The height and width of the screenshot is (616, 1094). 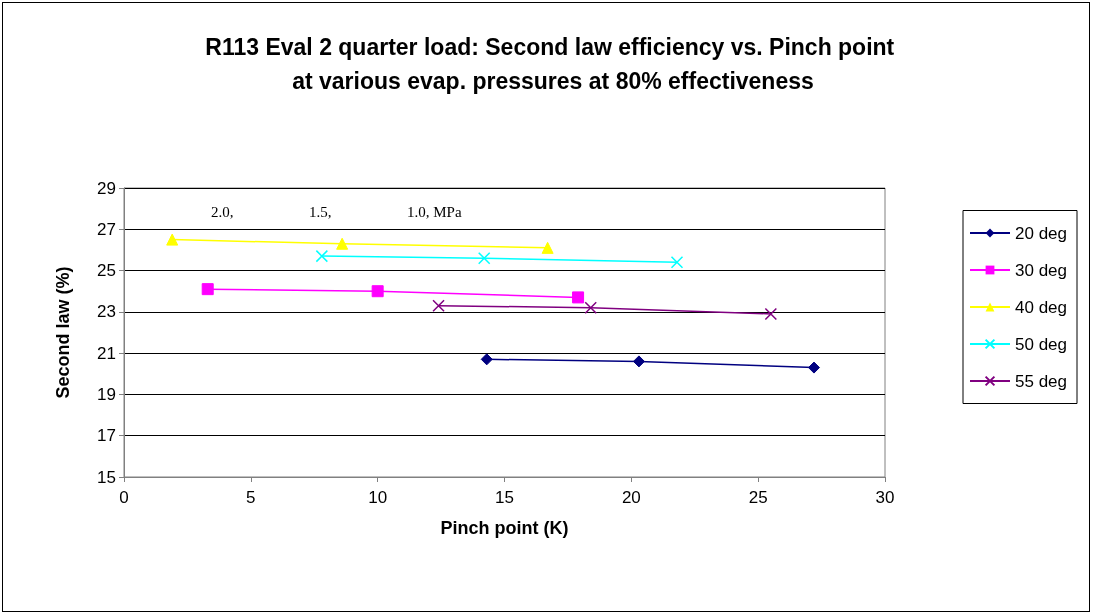 What do you see at coordinates (106, 353) in the screenshot?
I see `y-tick-label: 21` at bounding box center [106, 353].